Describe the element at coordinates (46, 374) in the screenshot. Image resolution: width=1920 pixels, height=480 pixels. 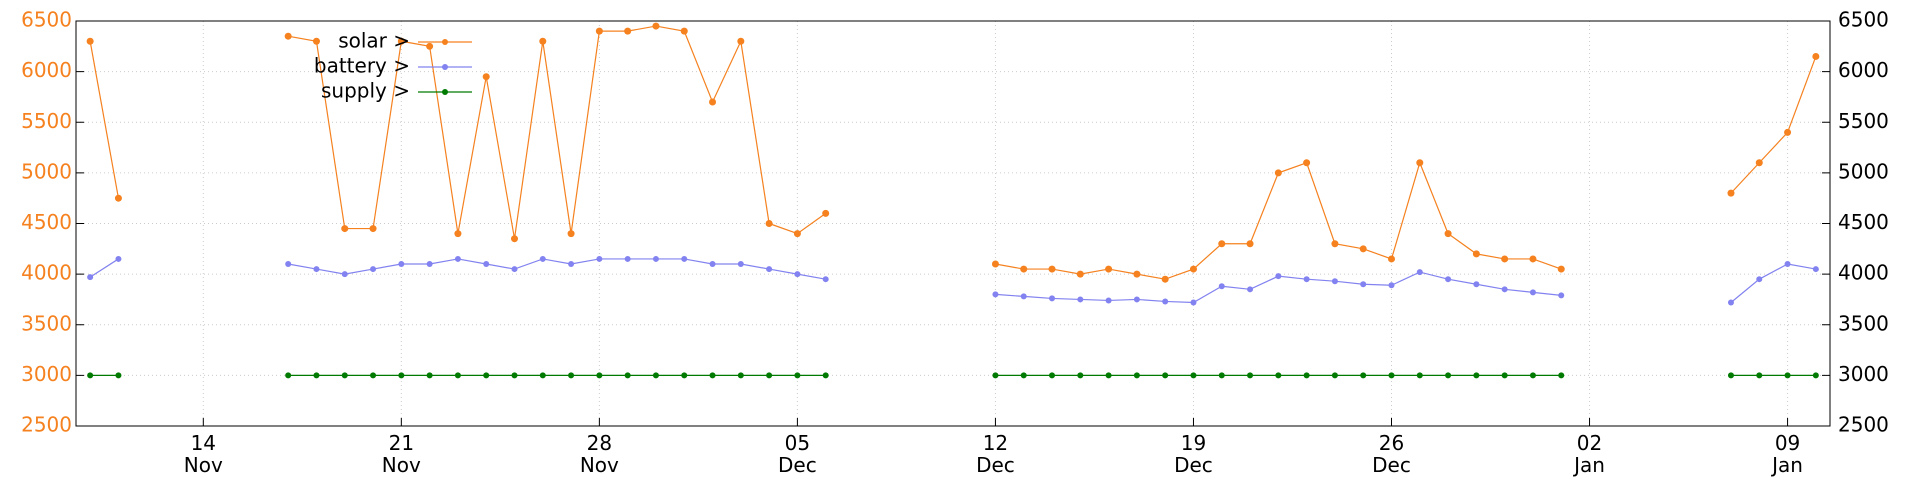
I see `y-tick-label: 3000` at that location.